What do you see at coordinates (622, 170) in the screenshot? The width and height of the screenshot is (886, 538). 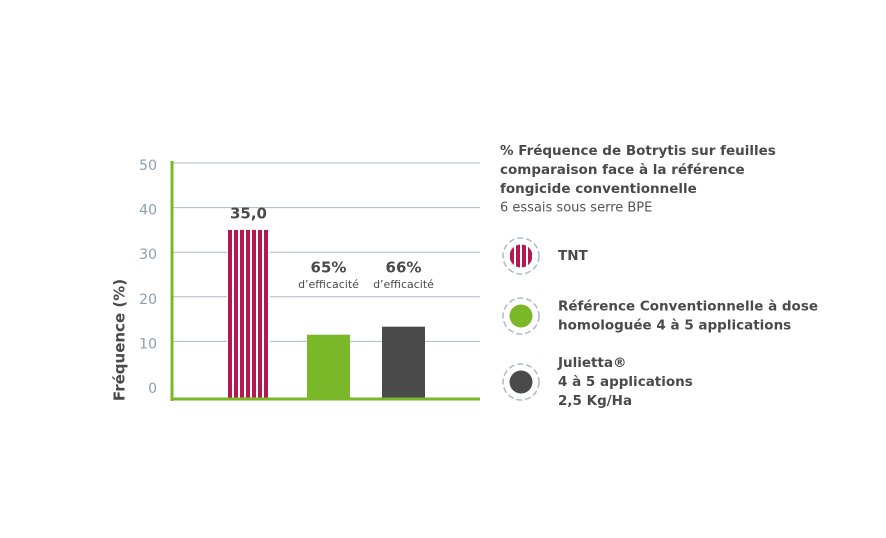 I see `chart-title: comparaison face à la référence` at bounding box center [622, 170].